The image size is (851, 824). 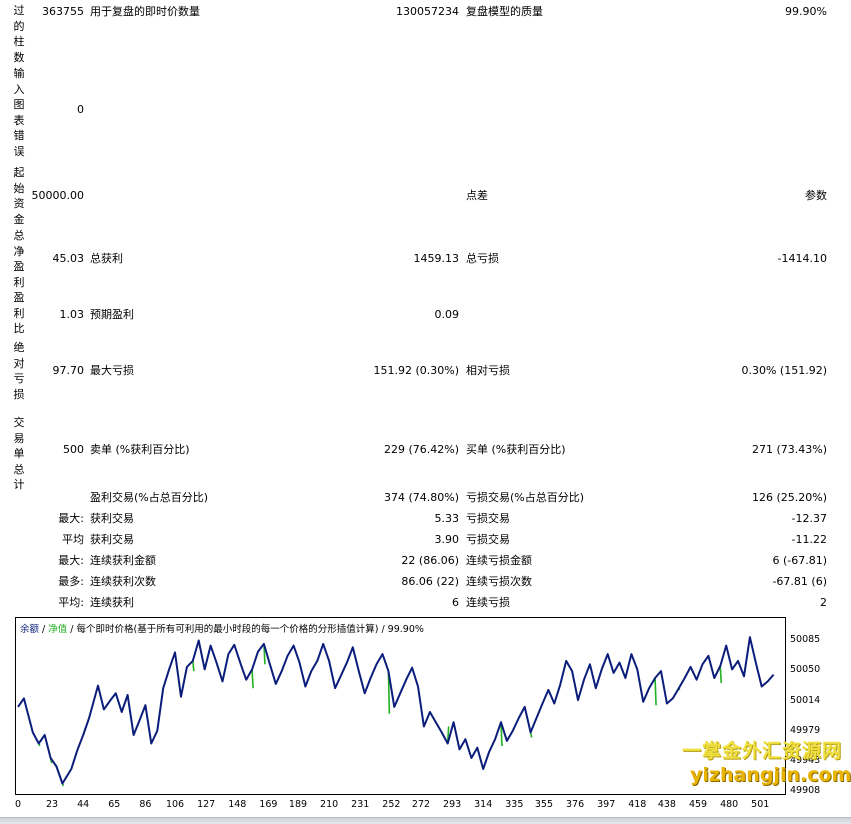 I want to click on gross-profit-label: 总获利, so click(x=106, y=258).